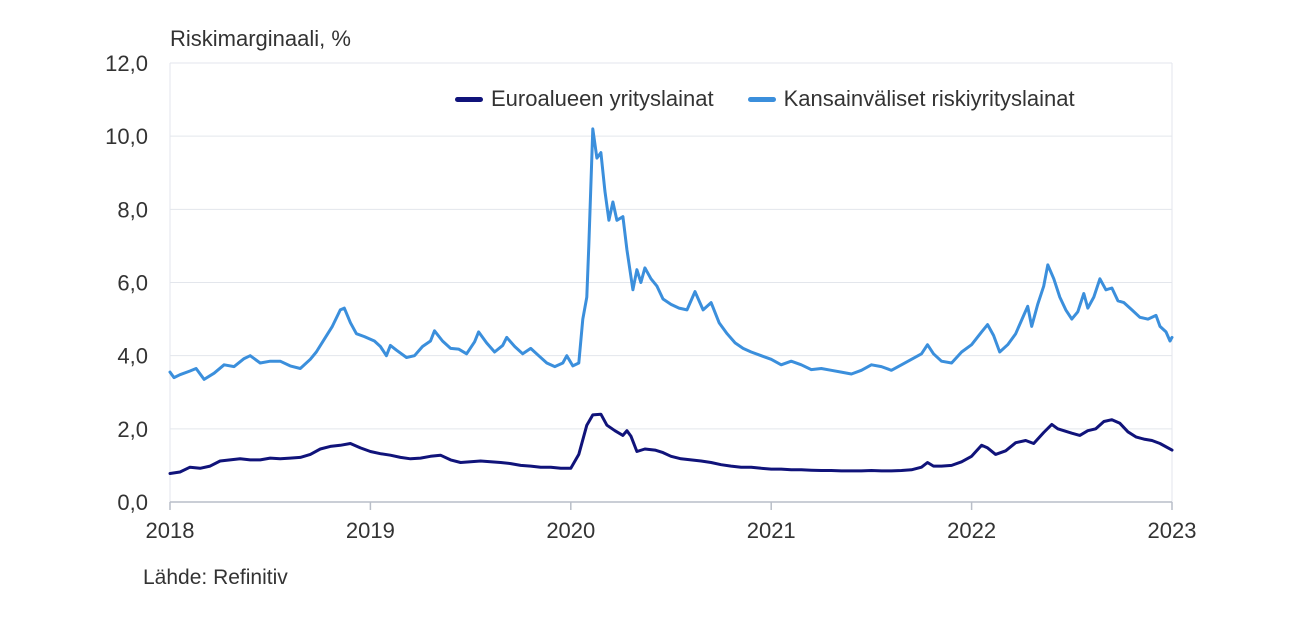 The image size is (1300, 622). I want to click on legend-label-euro: Euroalueen yrityslainat, so click(602, 98).